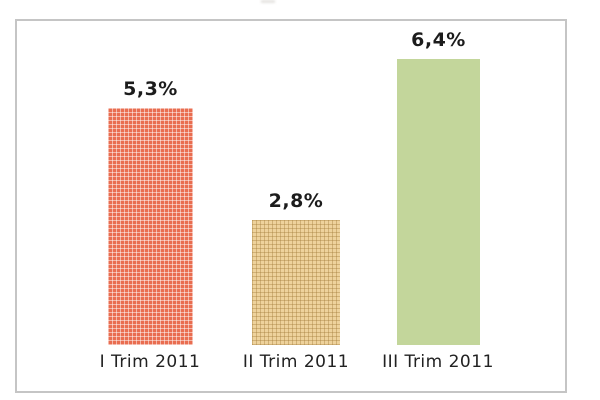  What do you see at coordinates (150, 226) in the screenshot?
I see `bar-i-trim-2011` at bounding box center [150, 226].